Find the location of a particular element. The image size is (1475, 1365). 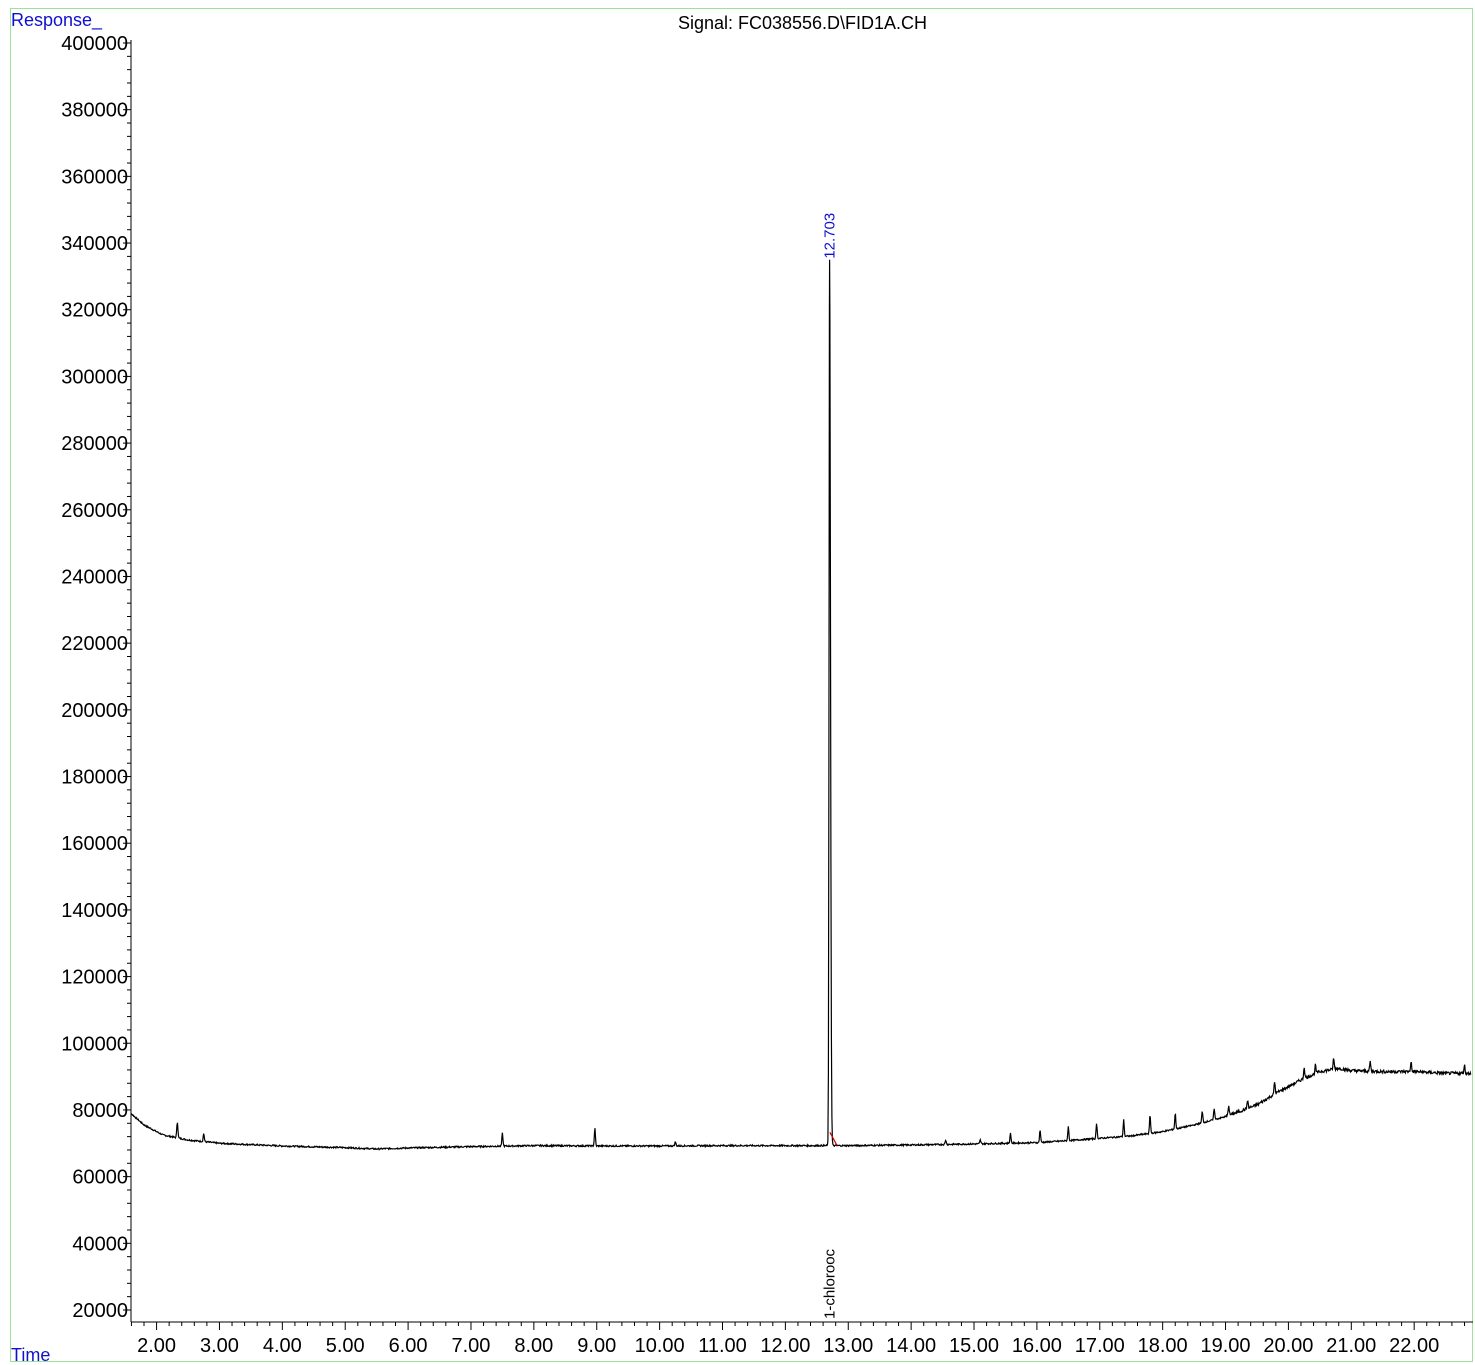

y-tick-label: 120000 is located at coordinates (94, 978).